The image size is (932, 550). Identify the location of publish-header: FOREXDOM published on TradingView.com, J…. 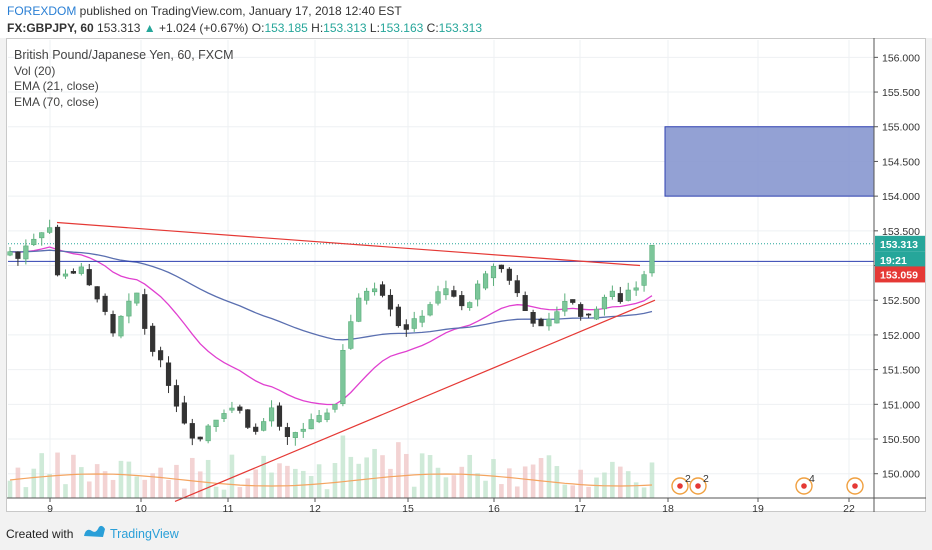
(466, 19).